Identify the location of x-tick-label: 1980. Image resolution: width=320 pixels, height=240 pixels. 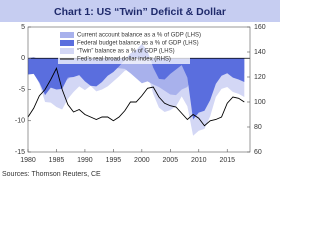
(28, 160).